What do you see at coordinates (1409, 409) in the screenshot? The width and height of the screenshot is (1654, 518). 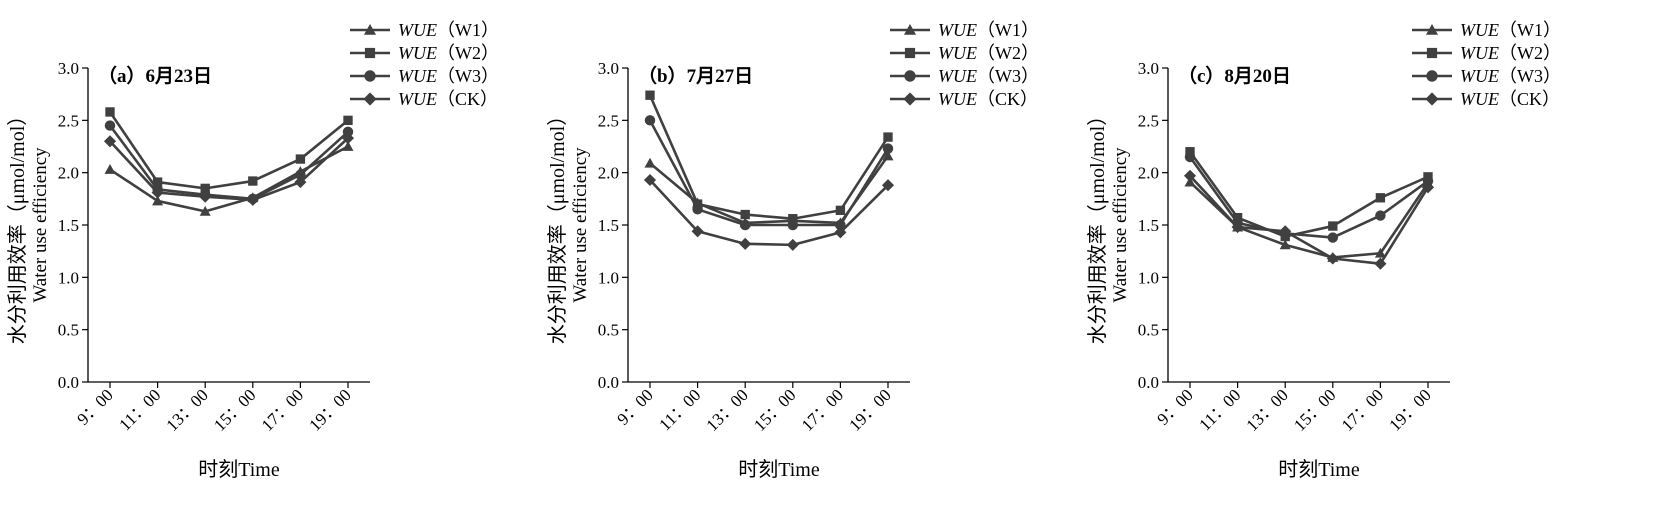 I see `x-tick-label: 19：00` at bounding box center [1409, 409].